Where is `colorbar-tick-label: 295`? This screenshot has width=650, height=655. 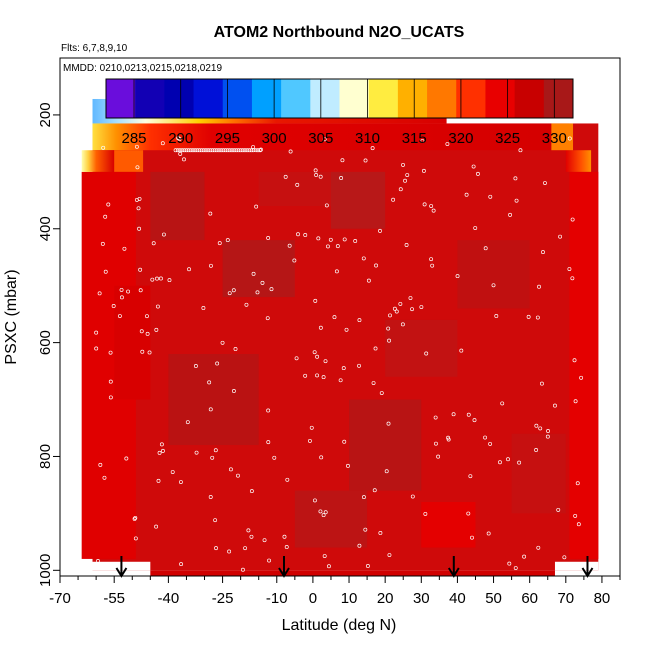
colorbar-tick-label: 295 is located at coordinates (227, 138).